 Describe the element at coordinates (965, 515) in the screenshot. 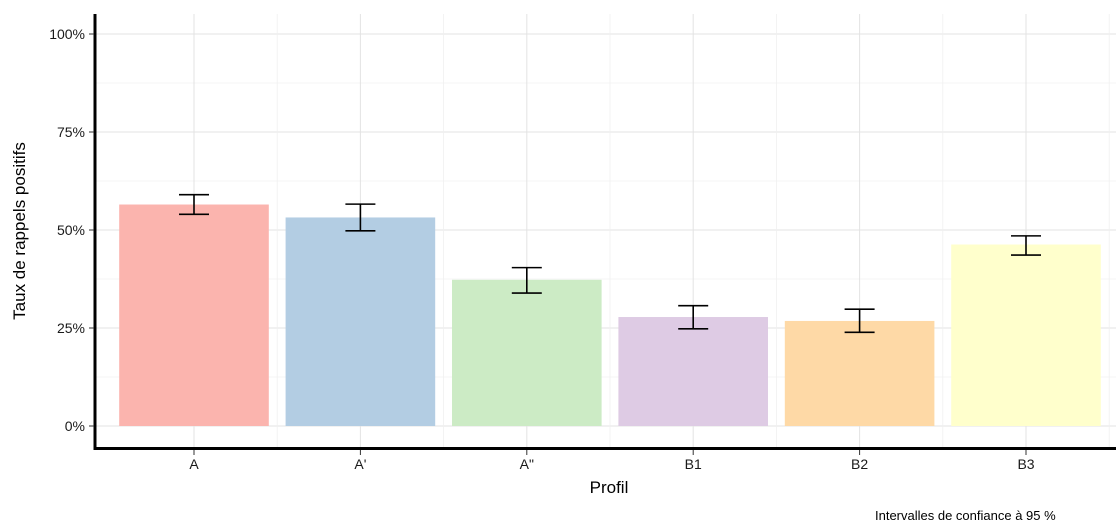

I see `chart-caption: Intervalles de confiance à 95 %` at that location.